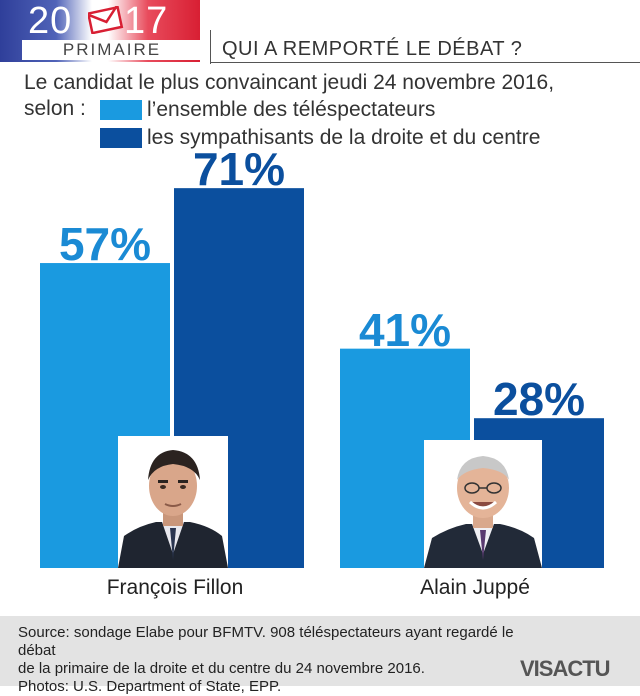  I want to click on candidate-name-fillon: François Fillon, so click(175, 588).